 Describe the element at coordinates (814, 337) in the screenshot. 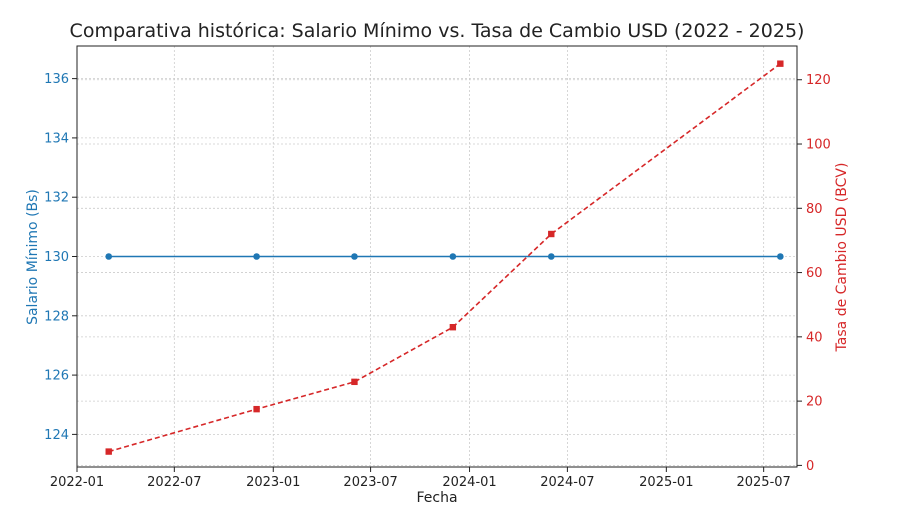

I see `y-right-tick-label: 40` at that location.